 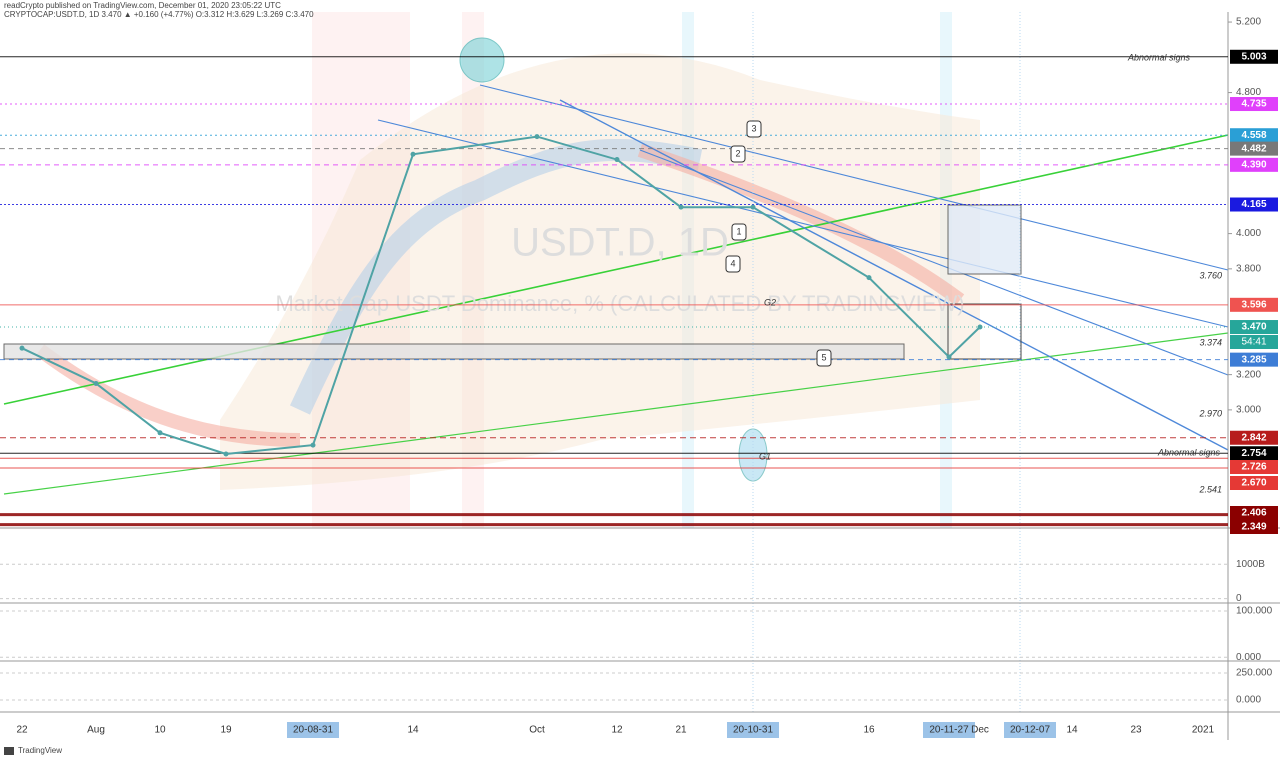 I want to click on pane-tick-label: 100.000, so click(x=1254, y=611).